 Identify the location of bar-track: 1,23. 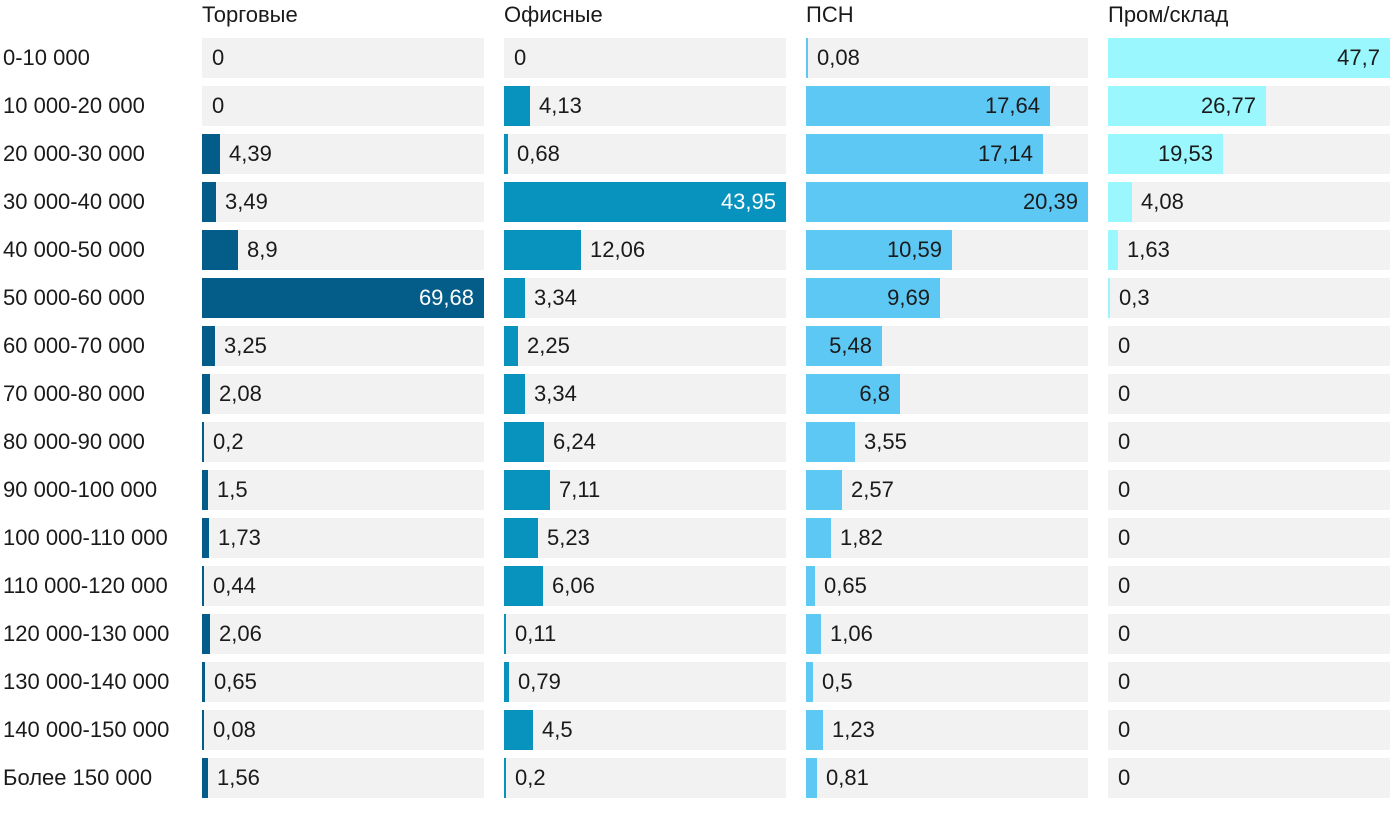
(947, 730).